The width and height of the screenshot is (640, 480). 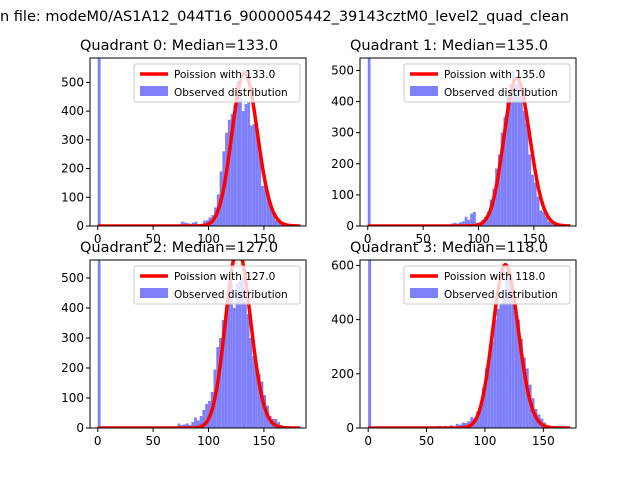 What do you see at coordinates (449, 46) in the screenshot?
I see `panel-title: Quadrant 1: Median=135.0` at bounding box center [449, 46].